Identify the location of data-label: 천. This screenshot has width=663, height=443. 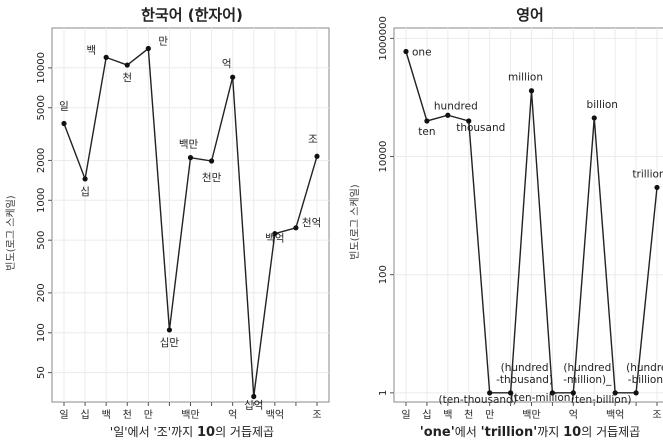
(127, 78).